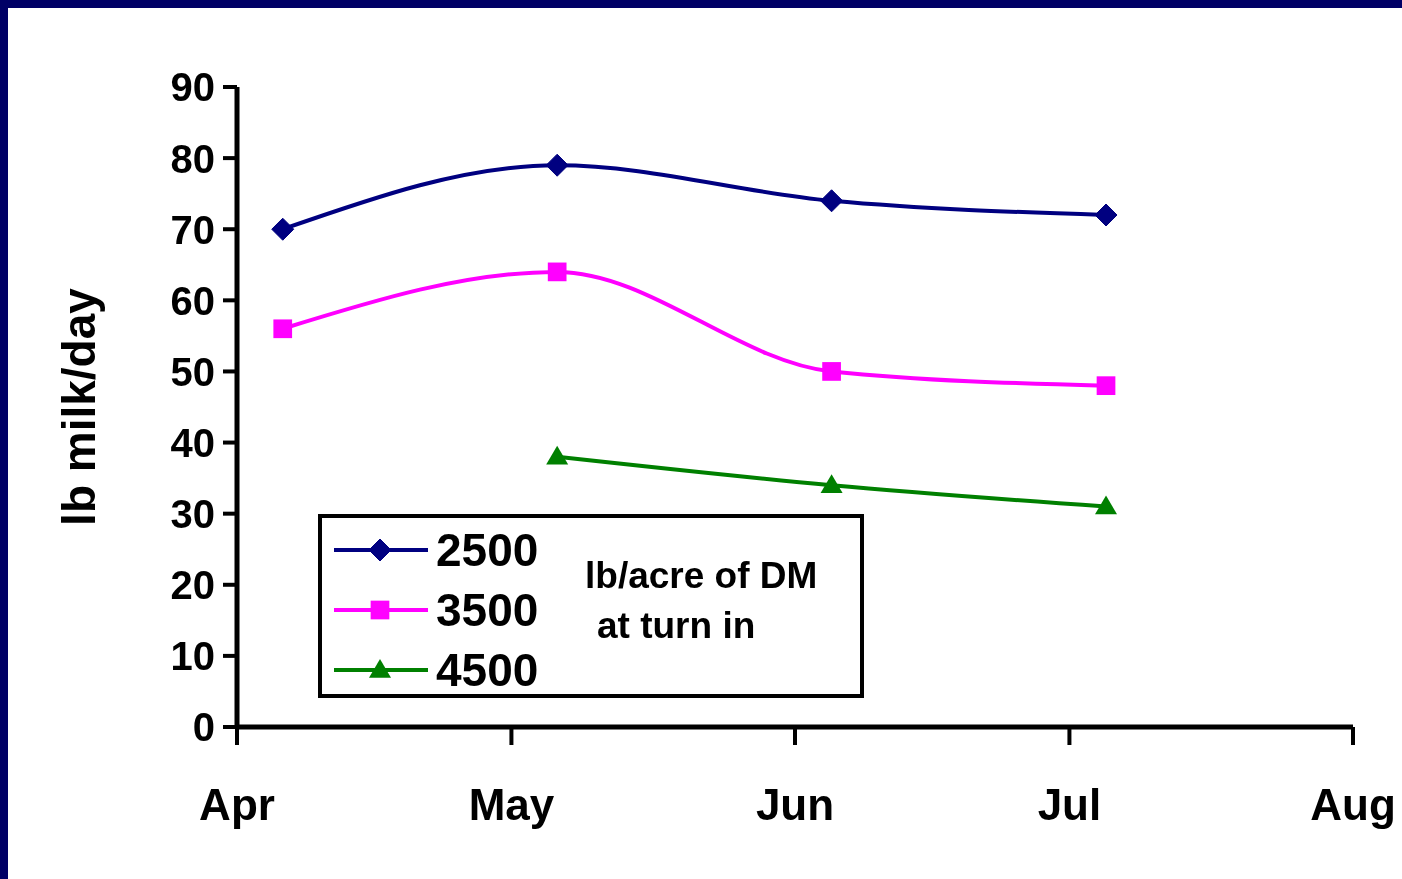 This screenshot has width=1402, height=879. What do you see at coordinates (237, 804) in the screenshot?
I see `x-tick-label: Apr` at bounding box center [237, 804].